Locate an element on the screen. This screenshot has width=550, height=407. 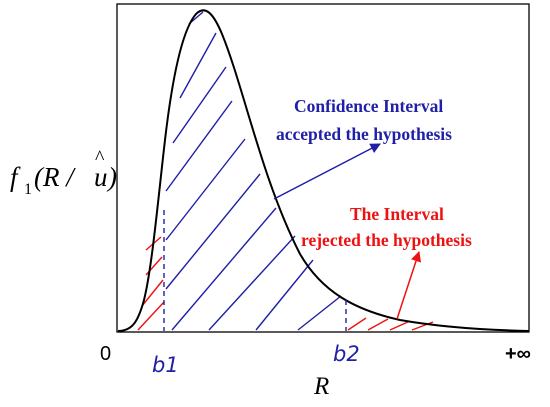
y-label-close: ) is located at coordinates (111, 177).